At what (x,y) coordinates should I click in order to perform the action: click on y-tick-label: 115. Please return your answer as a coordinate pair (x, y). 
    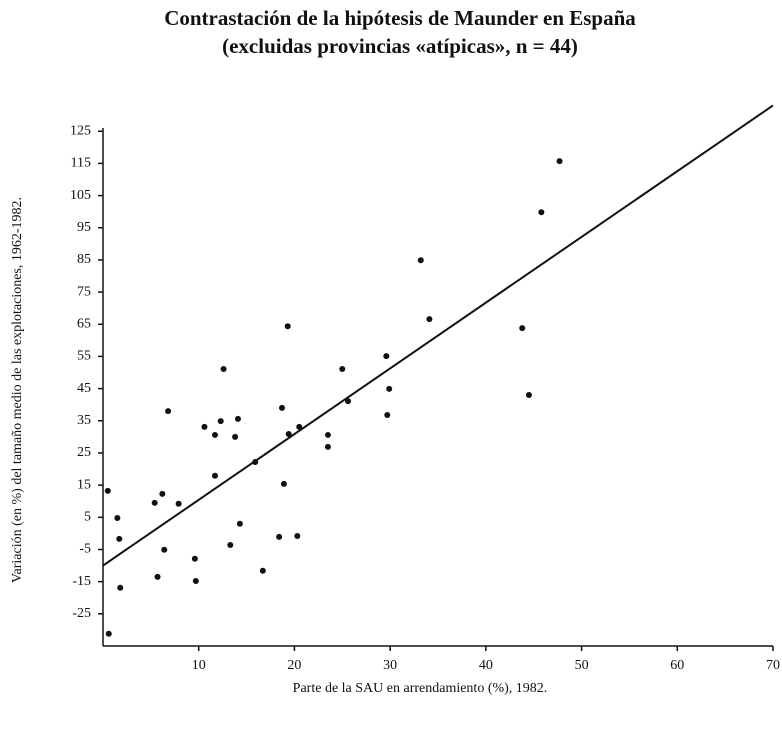
    Looking at the image, I should click on (81, 163).